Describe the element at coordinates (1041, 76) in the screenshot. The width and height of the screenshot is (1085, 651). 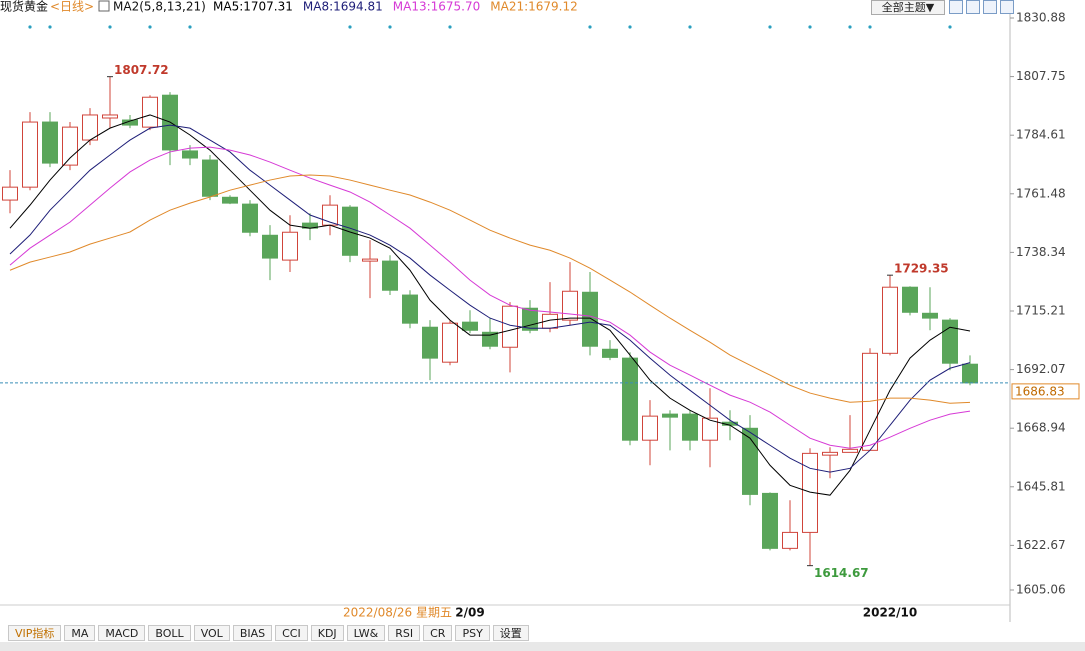
I see `y-tick-label: 1807.75` at that location.